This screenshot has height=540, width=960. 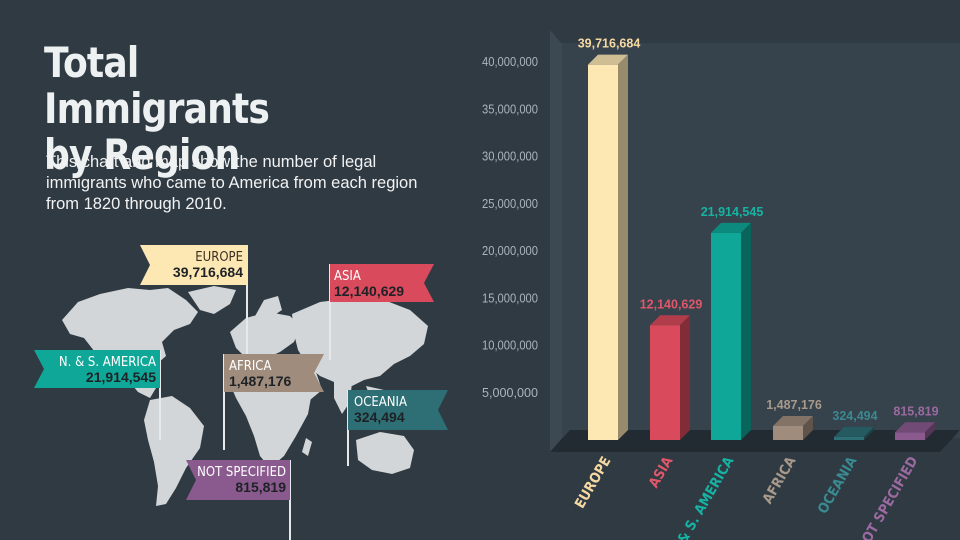 I want to click on flag-value: 1,487,176, so click(x=260, y=381).